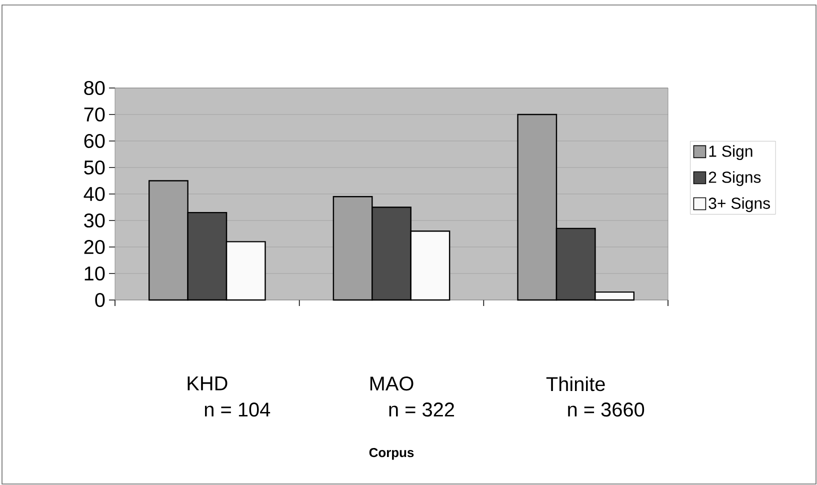  Describe the element at coordinates (730, 152) in the screenshot. I see `legend-label: 1 Sign` at that location.